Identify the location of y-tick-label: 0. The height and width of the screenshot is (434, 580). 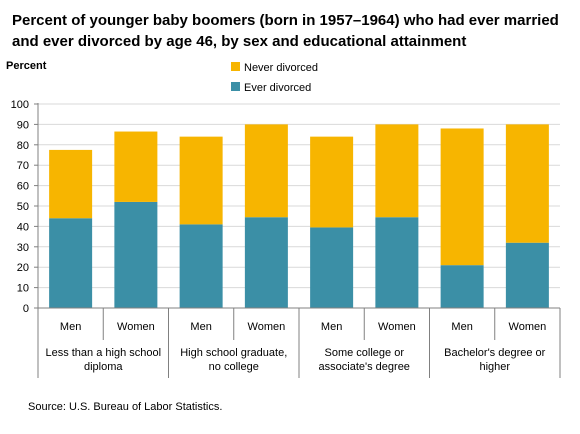
(26, 309).